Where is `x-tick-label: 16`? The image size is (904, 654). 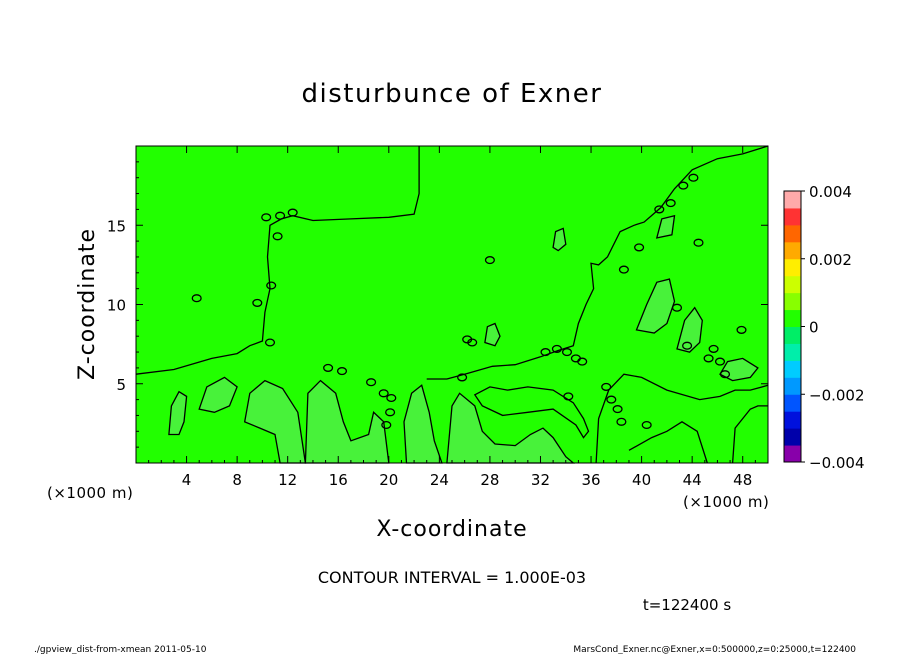
x-tick-label: 16 is located at coordinates (338, 480).